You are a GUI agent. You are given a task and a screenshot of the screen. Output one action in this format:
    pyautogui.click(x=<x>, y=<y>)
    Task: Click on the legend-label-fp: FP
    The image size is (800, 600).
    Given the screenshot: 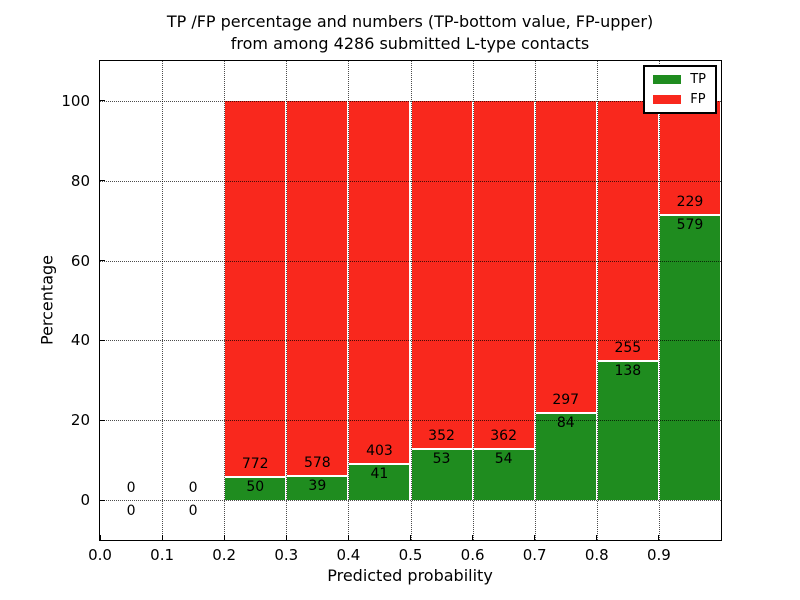 What is the action you would take?
    pyautogui.click(x=698, y=99)
    